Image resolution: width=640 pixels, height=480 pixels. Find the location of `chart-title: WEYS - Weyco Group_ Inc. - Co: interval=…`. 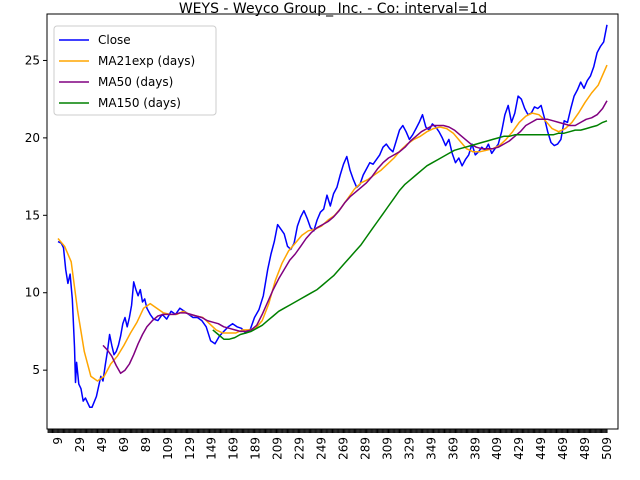

chart-title: WEYS - Weyco Group_ Inc. - Co: interval=… is located at coordinates (333, 9).